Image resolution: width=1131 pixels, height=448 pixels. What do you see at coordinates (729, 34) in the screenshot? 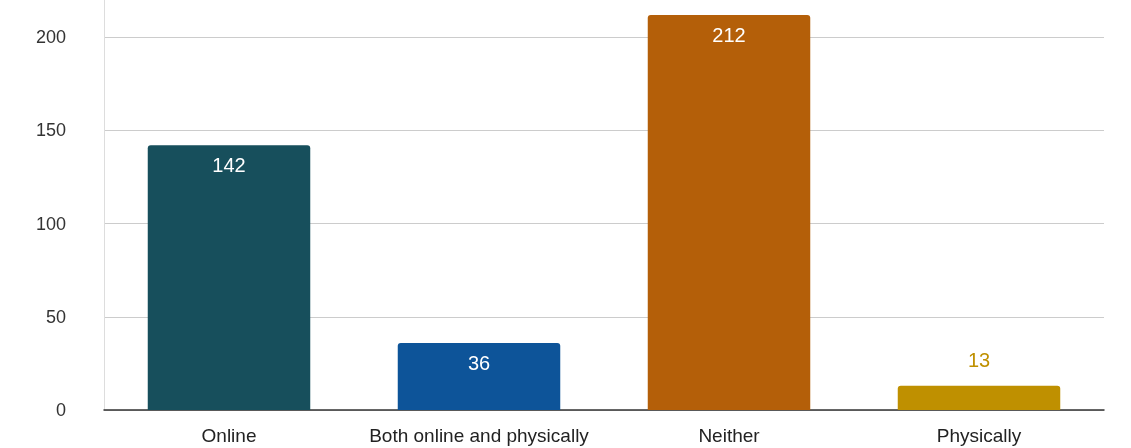
I see `data-label: 212` at bounding box center [729, 34].